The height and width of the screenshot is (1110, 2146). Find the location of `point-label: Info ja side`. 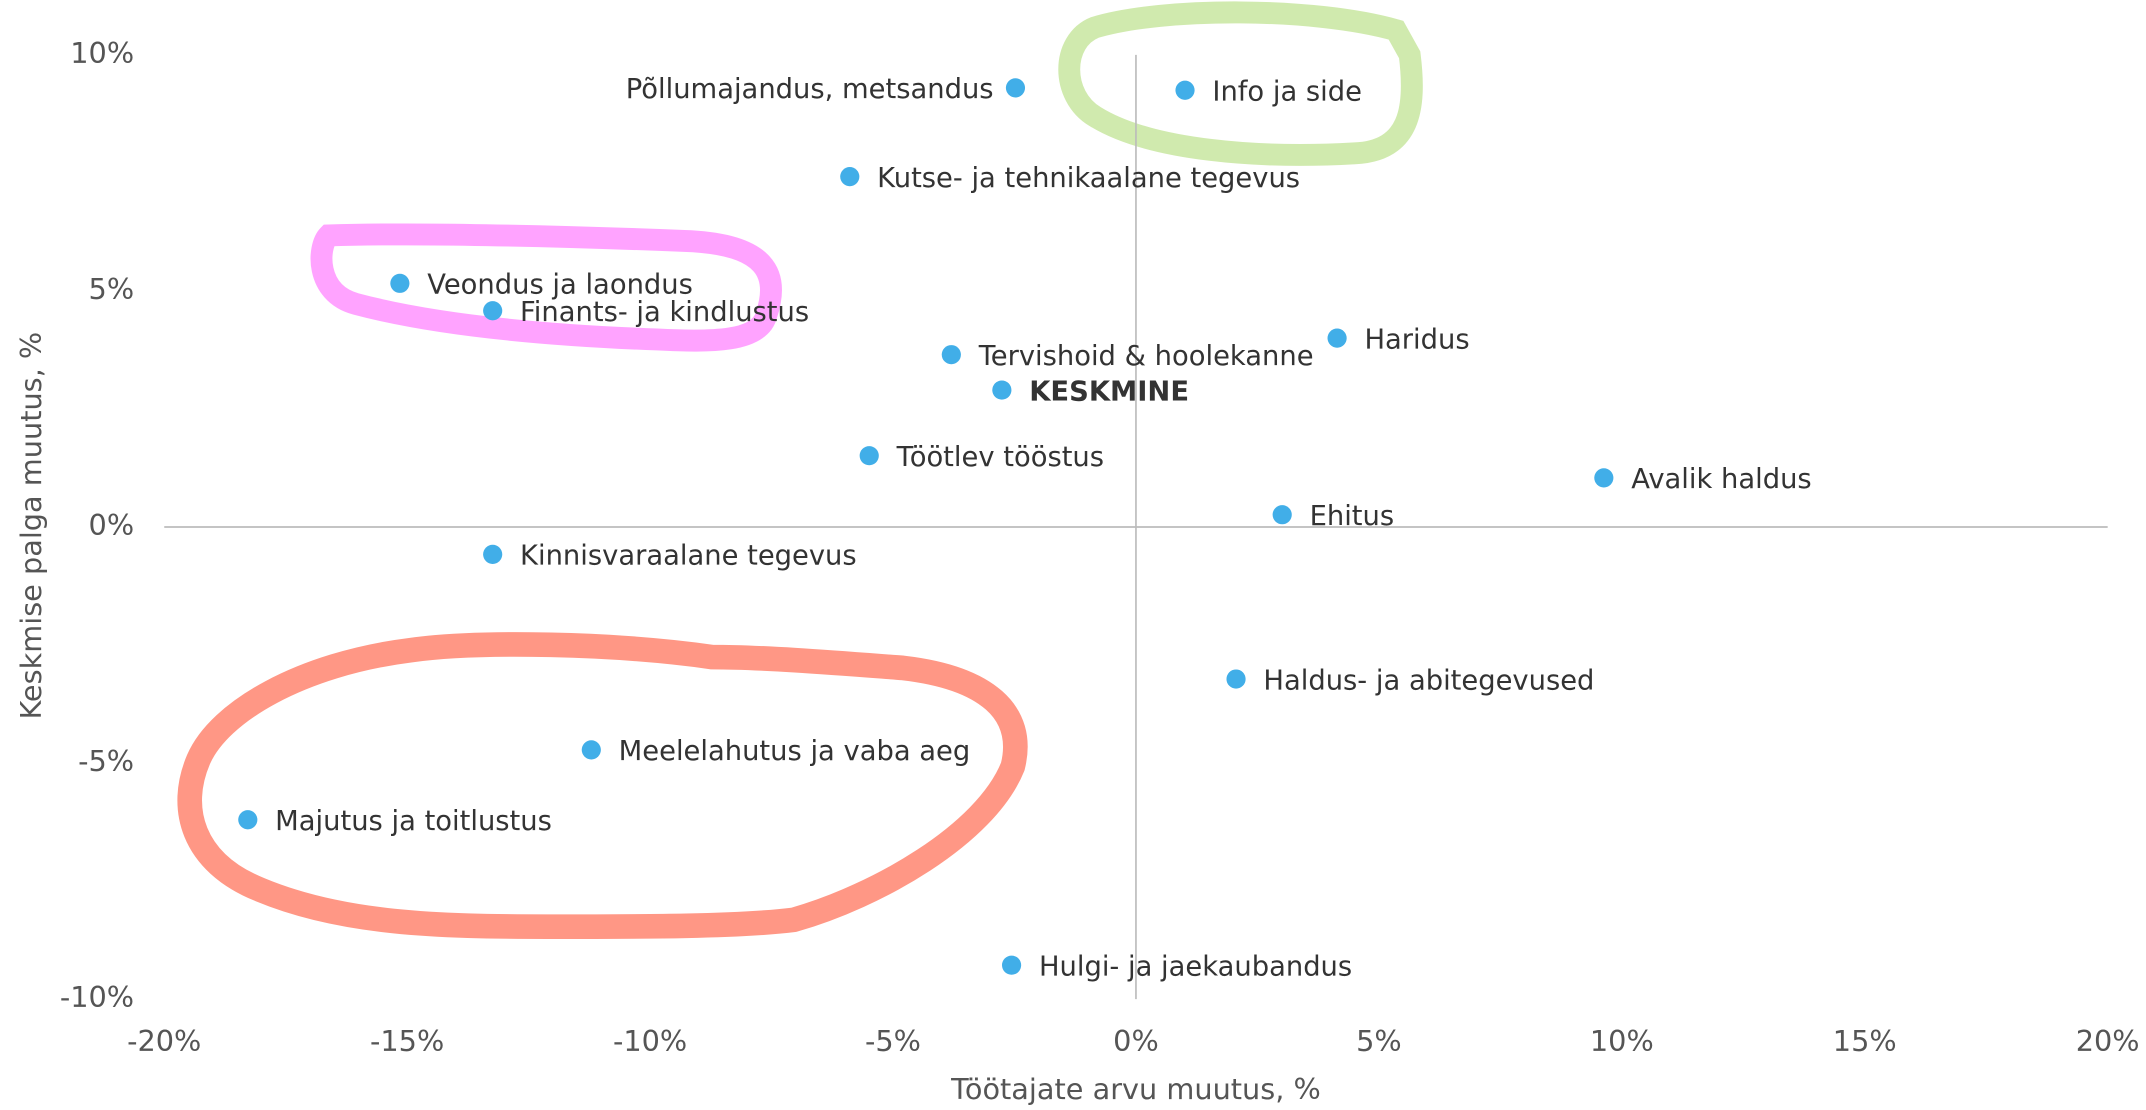

point-label: Info ja side is located at coordinates (1287, 91).